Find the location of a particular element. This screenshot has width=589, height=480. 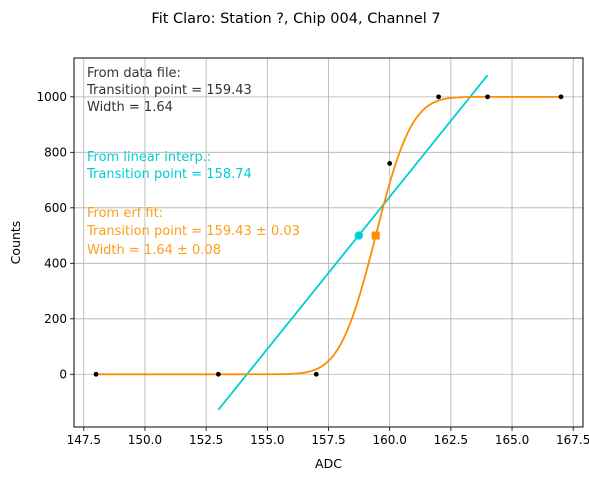

annotation-erf-line3: Width = 1.64 ± 0.08 is located at coordinates (154, 250).